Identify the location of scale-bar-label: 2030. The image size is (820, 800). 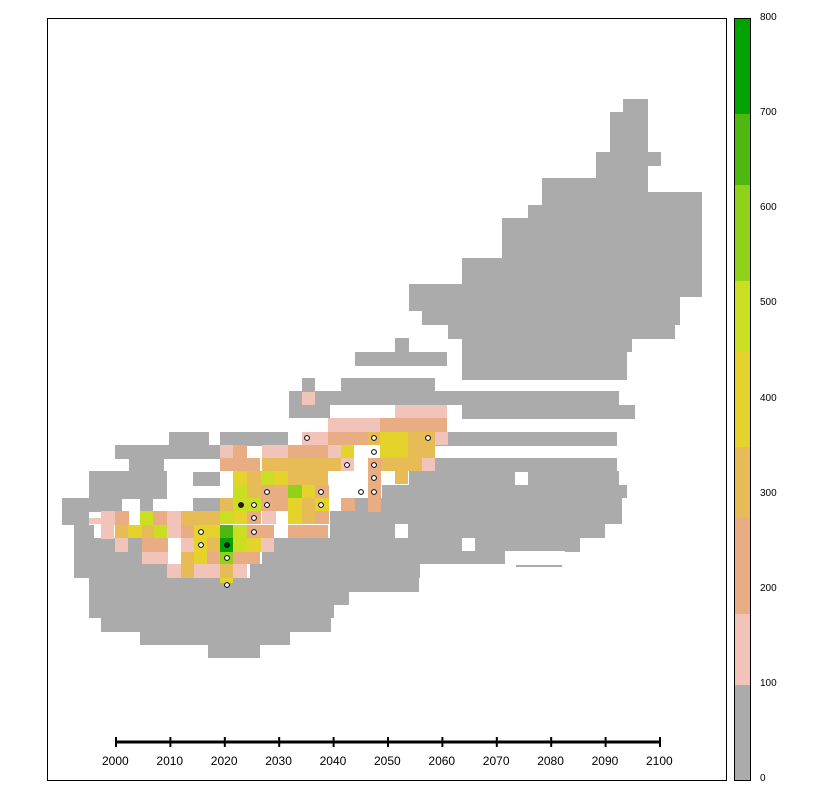
(278, 761).